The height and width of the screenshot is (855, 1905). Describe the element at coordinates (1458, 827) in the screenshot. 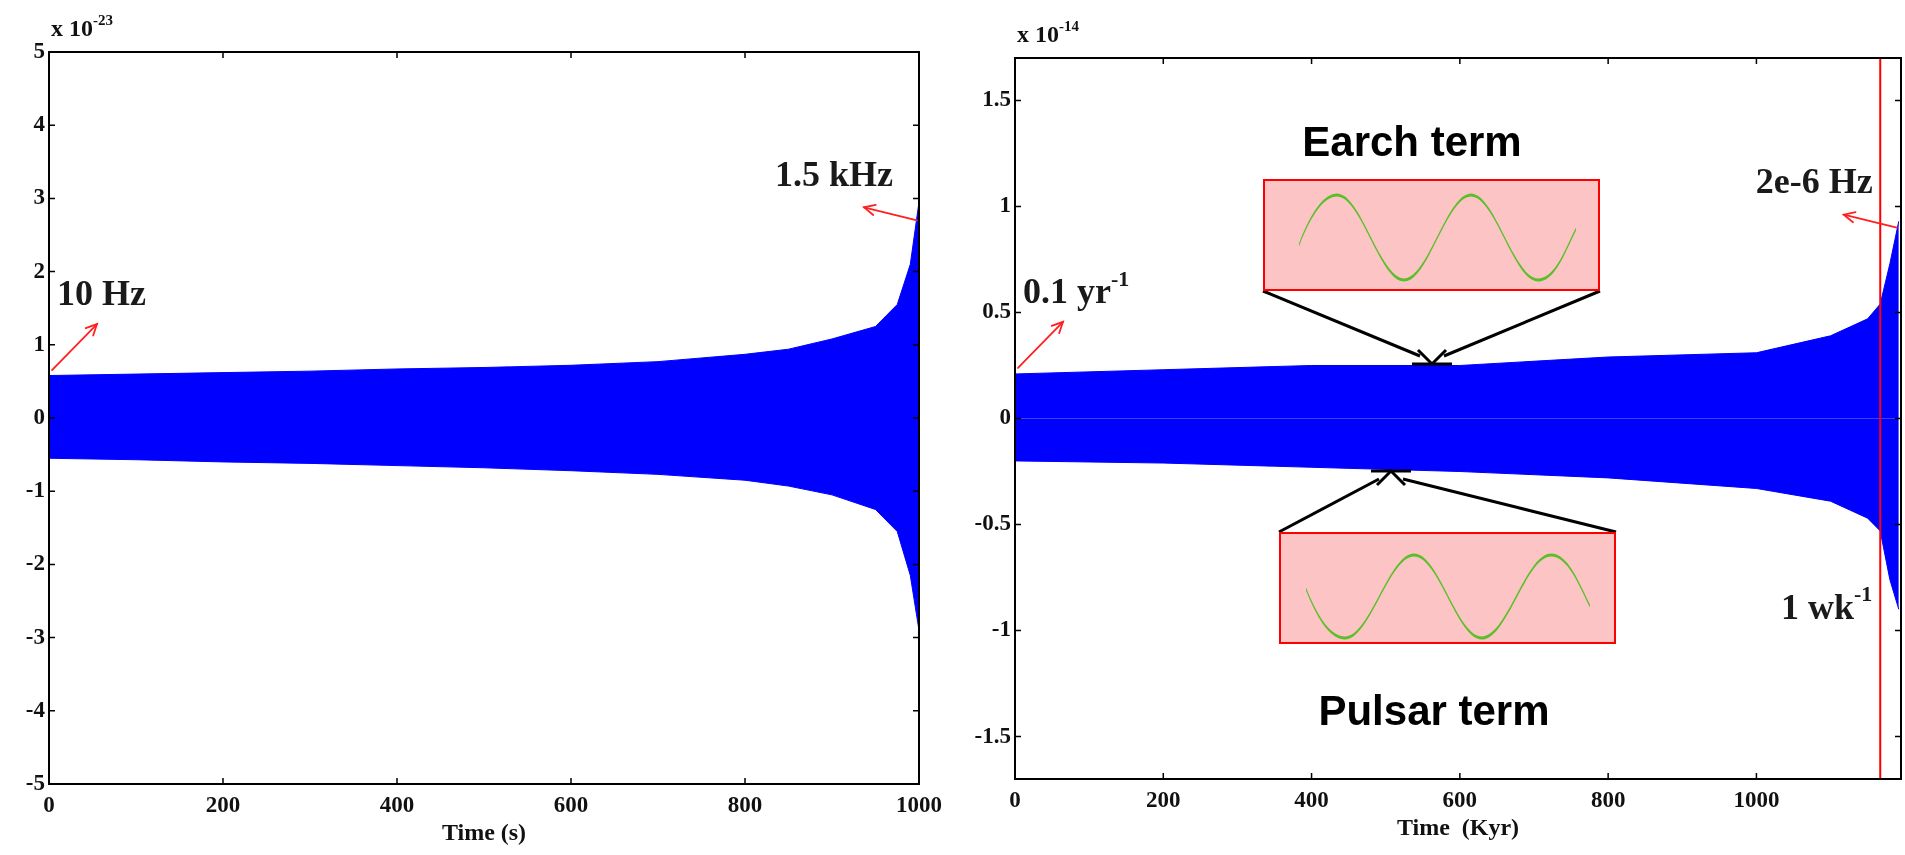

I see `x-axis-title: Time (Kyr)` at that location.